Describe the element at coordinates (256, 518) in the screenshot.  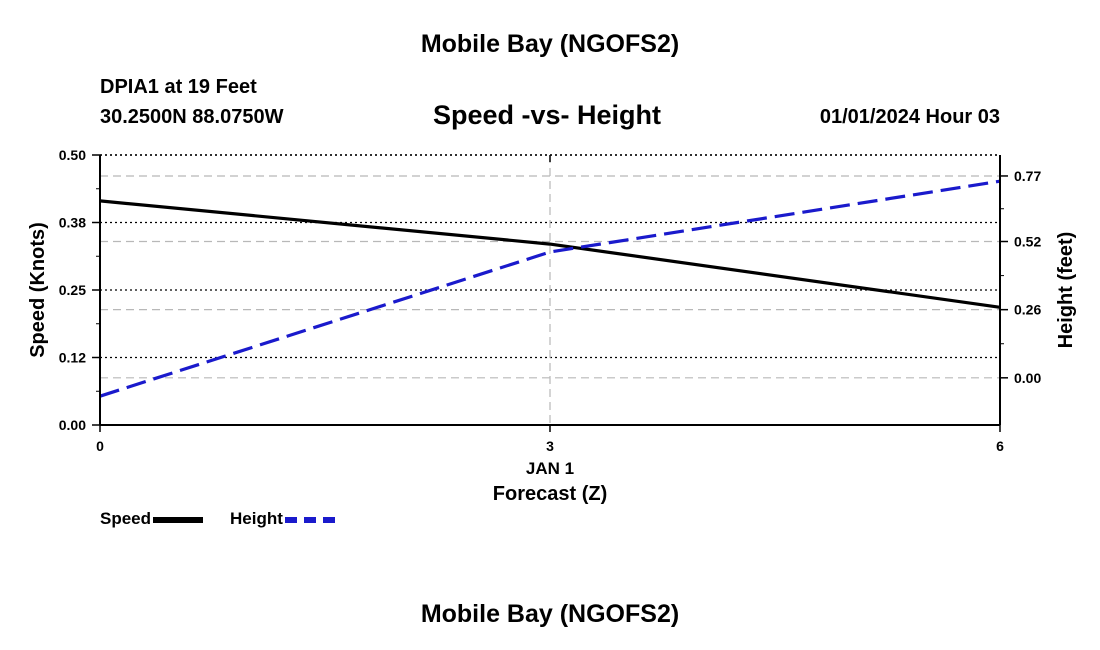
I see `legend-label-height: Height` at that location.